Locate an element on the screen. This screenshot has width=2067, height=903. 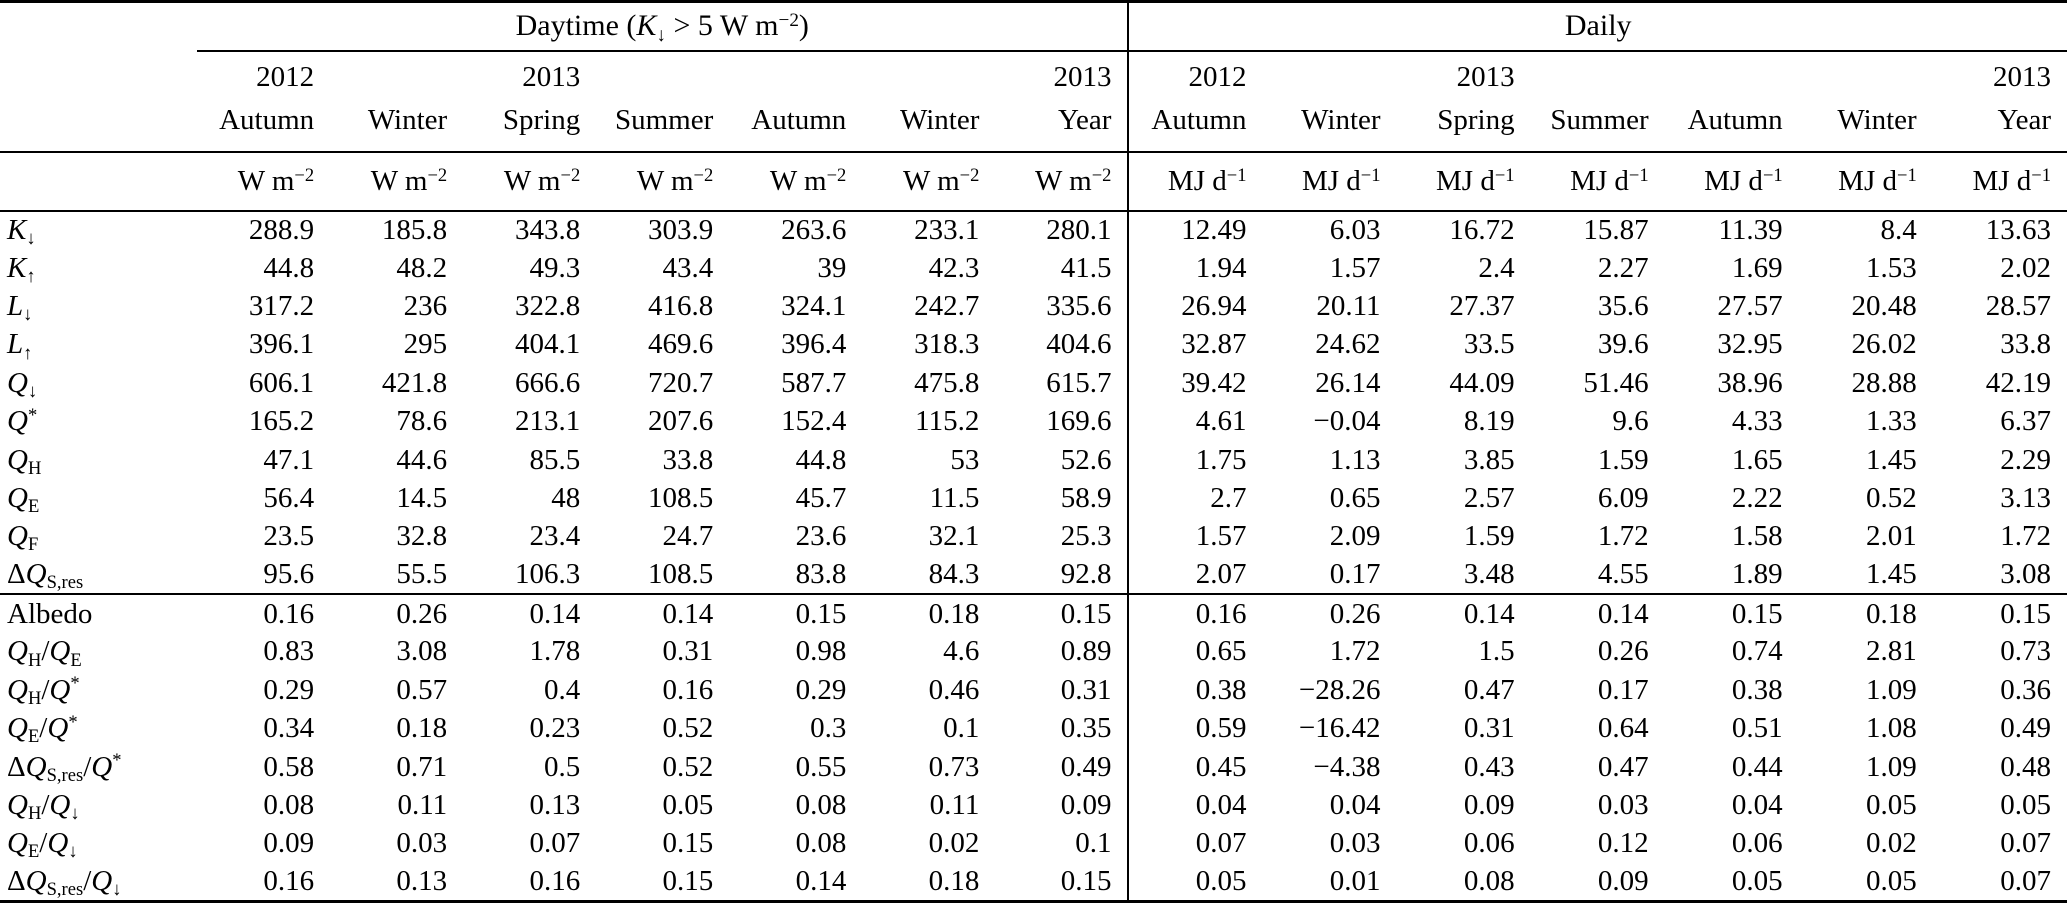
value-cell: 0.1 is located at coordinates (1093, 843).